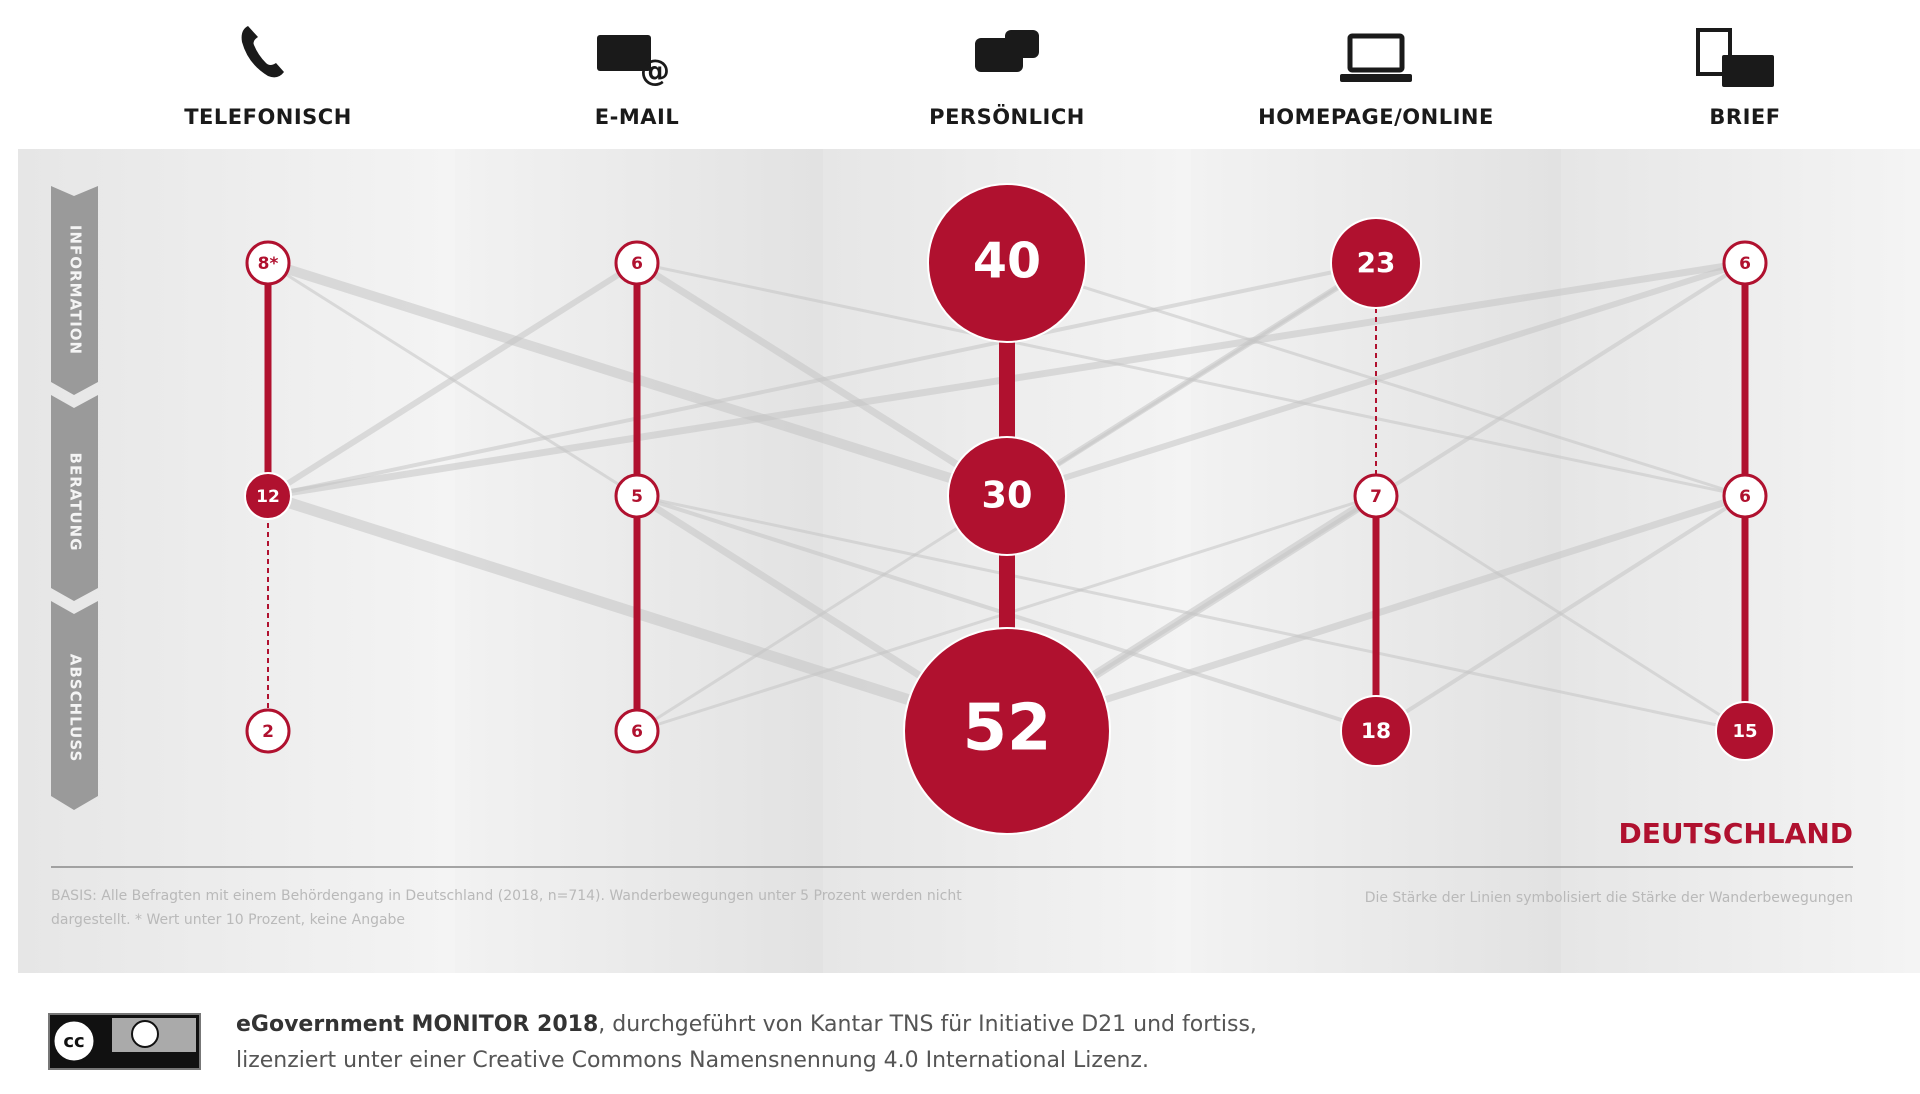 Image resolution: width=1920 pixels, height=1094 pixels. I want to click on badge-circle, so click(74, 1041).